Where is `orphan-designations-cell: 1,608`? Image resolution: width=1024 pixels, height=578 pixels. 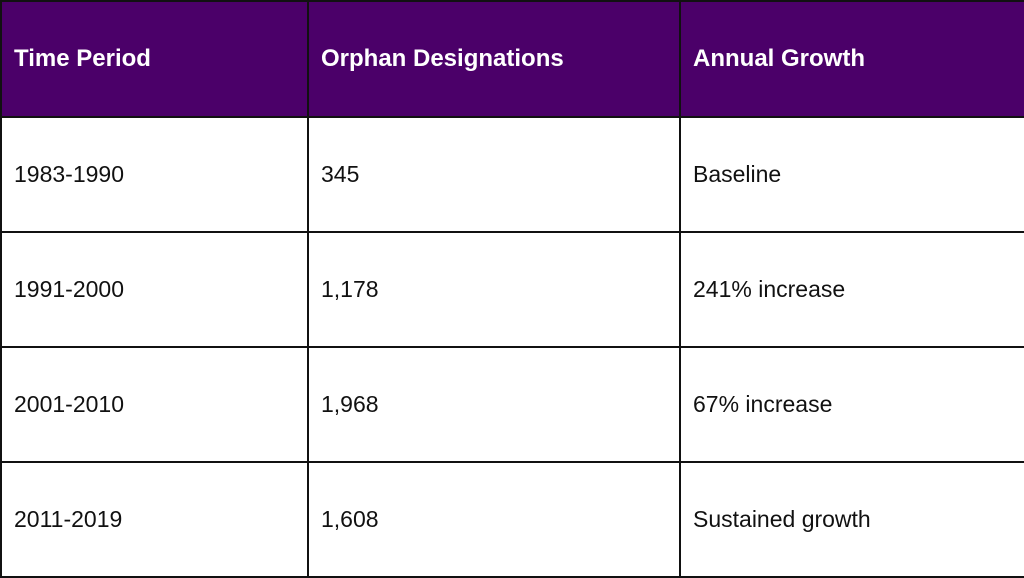
orphan-designations-cell: 1,608 is located at coordinates (494, 519).